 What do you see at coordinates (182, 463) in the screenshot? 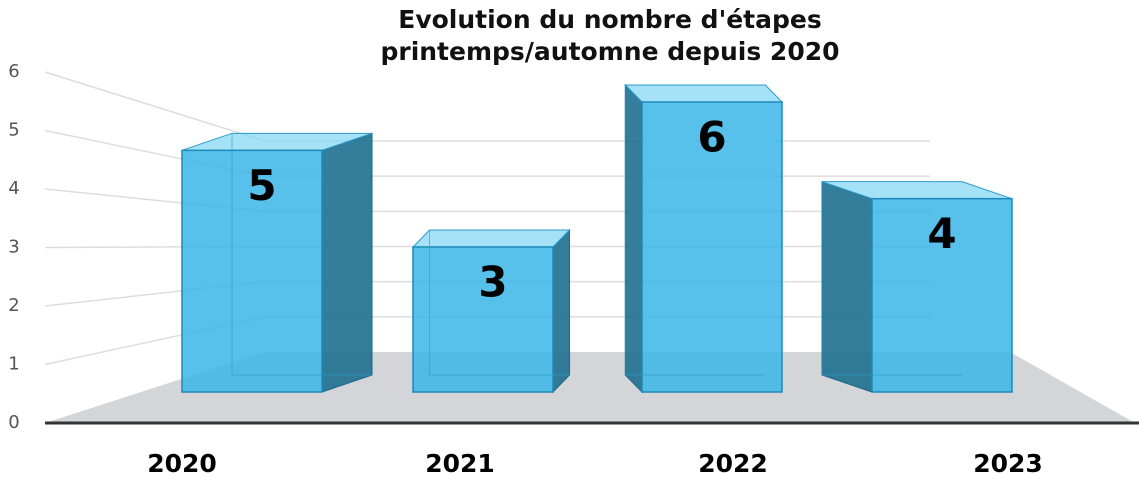
I see `x-tick-label: 2020` at bounding box center [182, 463].